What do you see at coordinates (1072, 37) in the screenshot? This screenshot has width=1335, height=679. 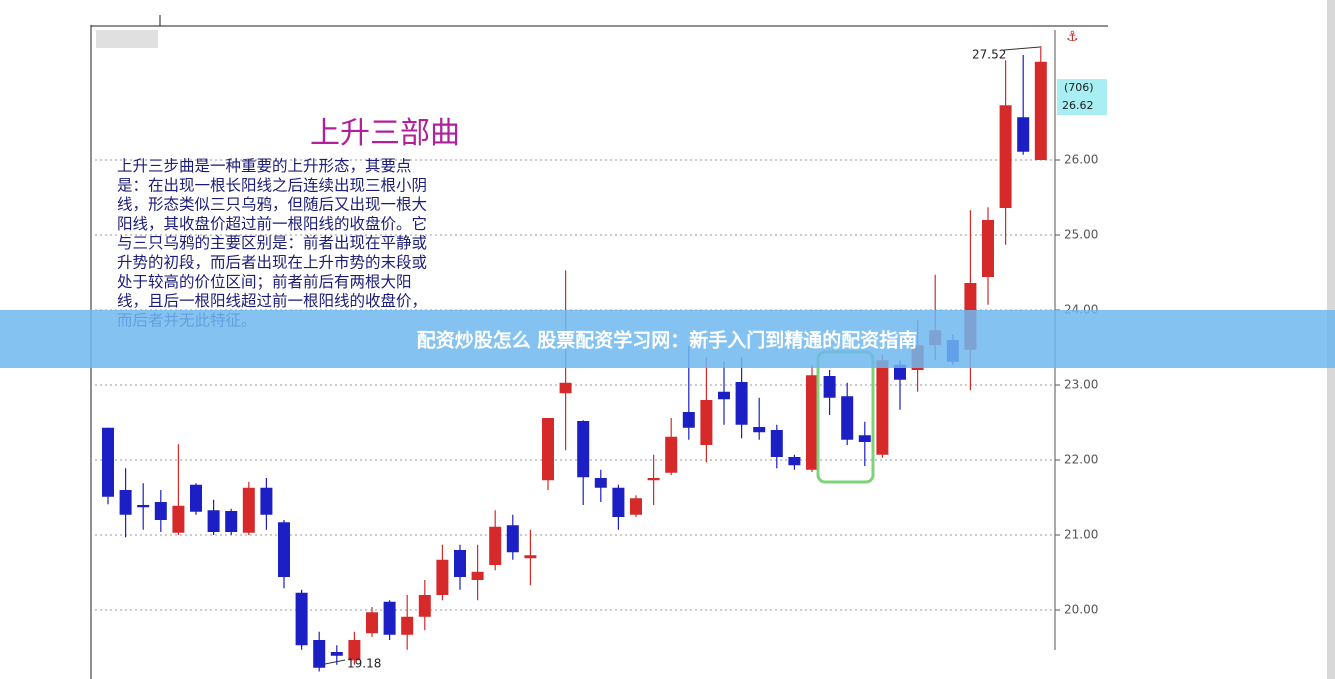 I see `anchor-icon: ⚓` at bounding box center [1072, 37].